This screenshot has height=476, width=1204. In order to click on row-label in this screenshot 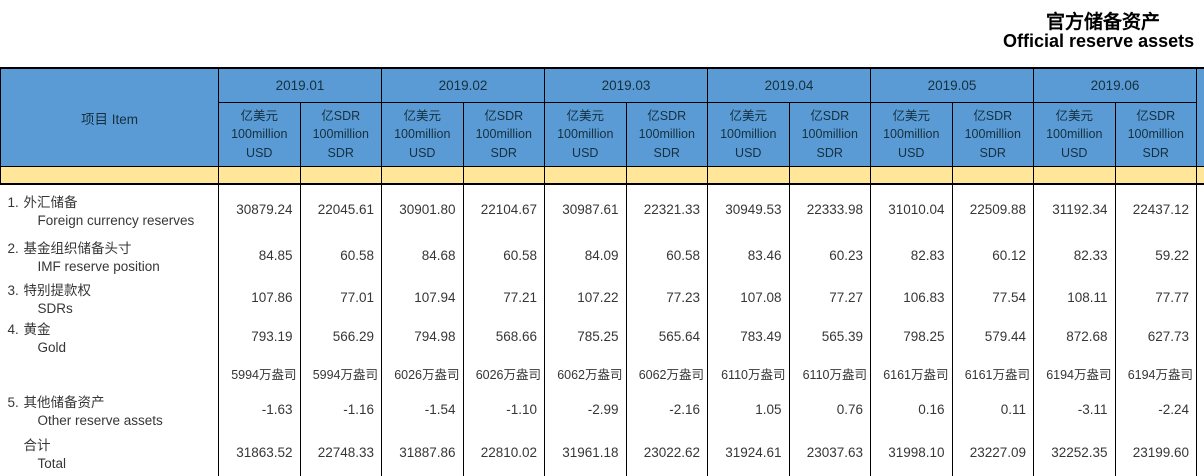, I will do `click(110, 373)`.